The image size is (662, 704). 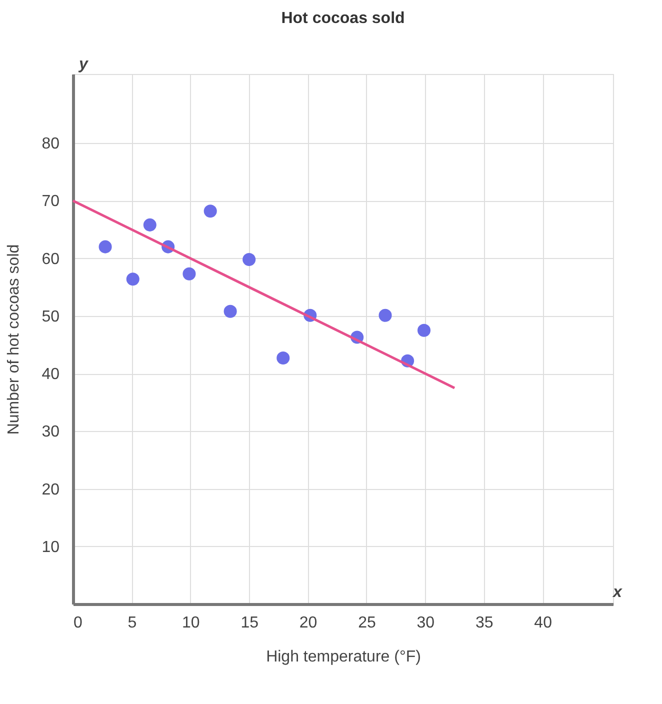 What do you see at coordinates (51, 259) in the screenshot?
I see `y-tick-label: 60` at bounding box center [51, 259].